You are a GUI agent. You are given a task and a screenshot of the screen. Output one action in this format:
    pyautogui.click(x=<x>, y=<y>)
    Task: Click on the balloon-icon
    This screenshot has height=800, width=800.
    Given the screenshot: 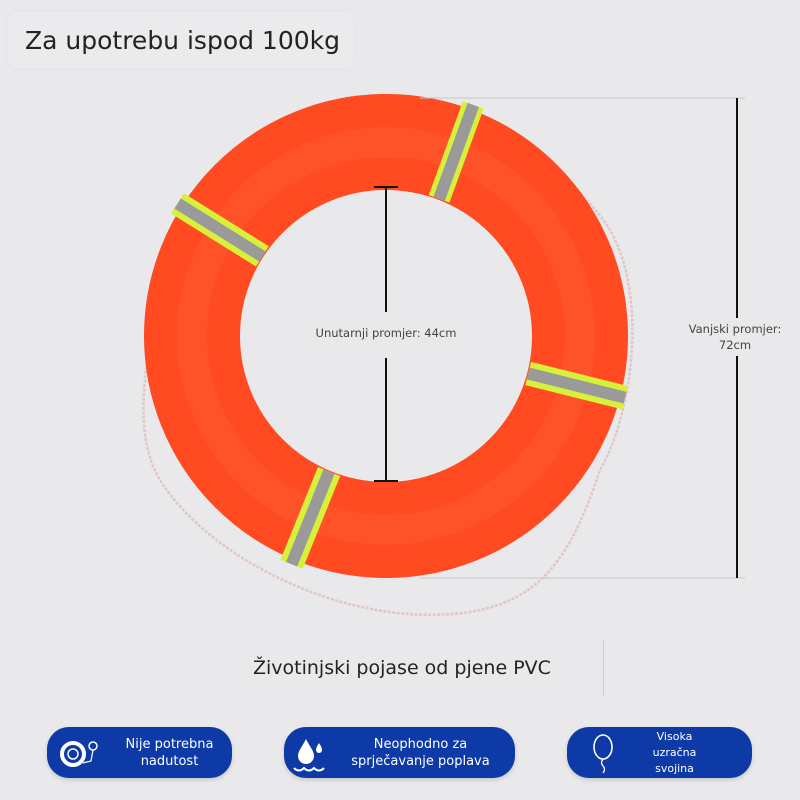 What is the action you would take?
    pyautogui.click(x=603, y=753)
    